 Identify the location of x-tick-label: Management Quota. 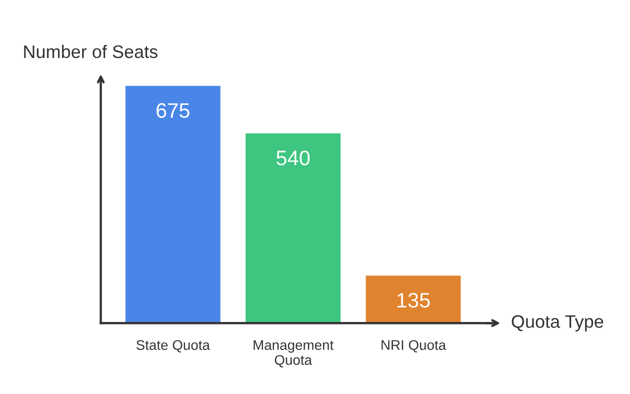
(294, 354).